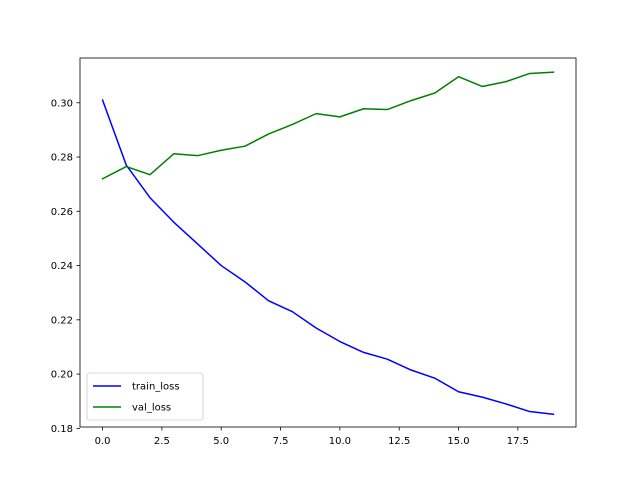  What do you see at coordinates (518, 441) in the screenshot?
I see `x-tick-label: 17.5` at bounding box center [518, 441].